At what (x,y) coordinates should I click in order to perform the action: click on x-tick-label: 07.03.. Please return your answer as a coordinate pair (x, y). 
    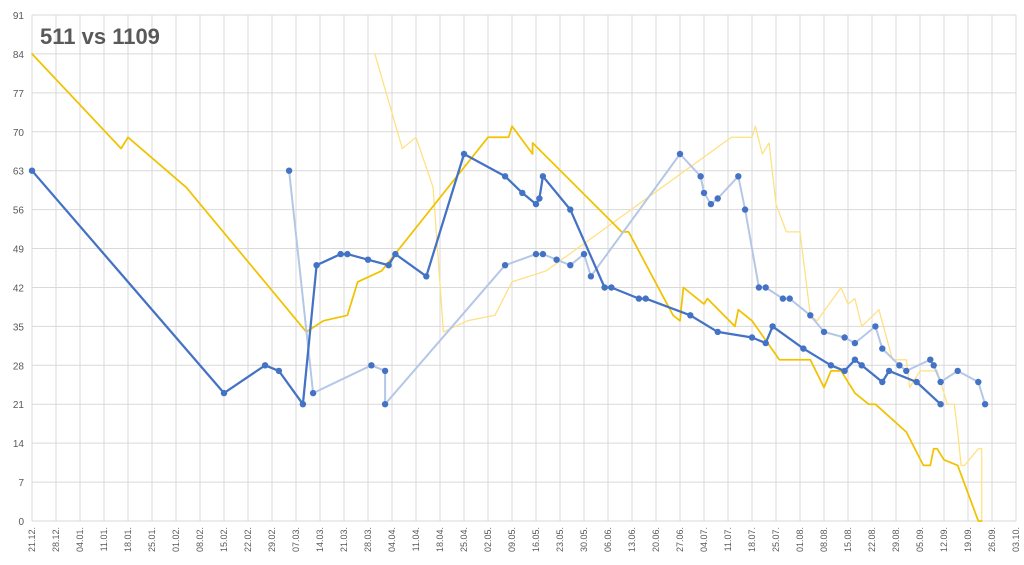
    Looking at the image, I should click on (296, 539).